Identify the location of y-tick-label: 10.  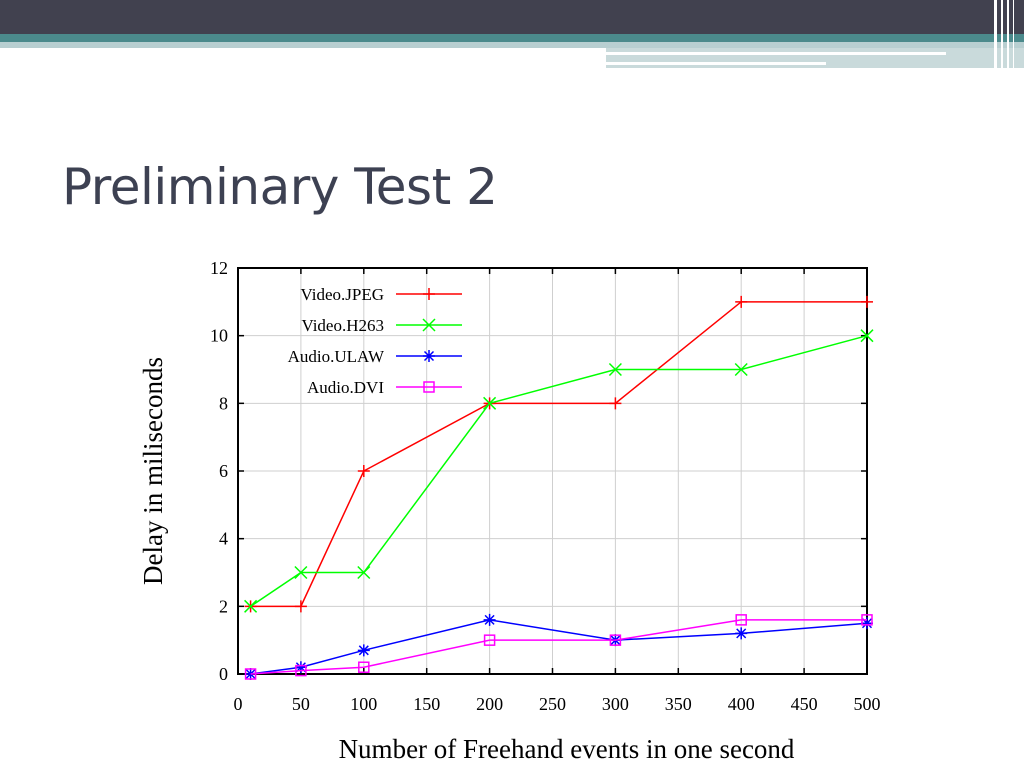
(219, 336).